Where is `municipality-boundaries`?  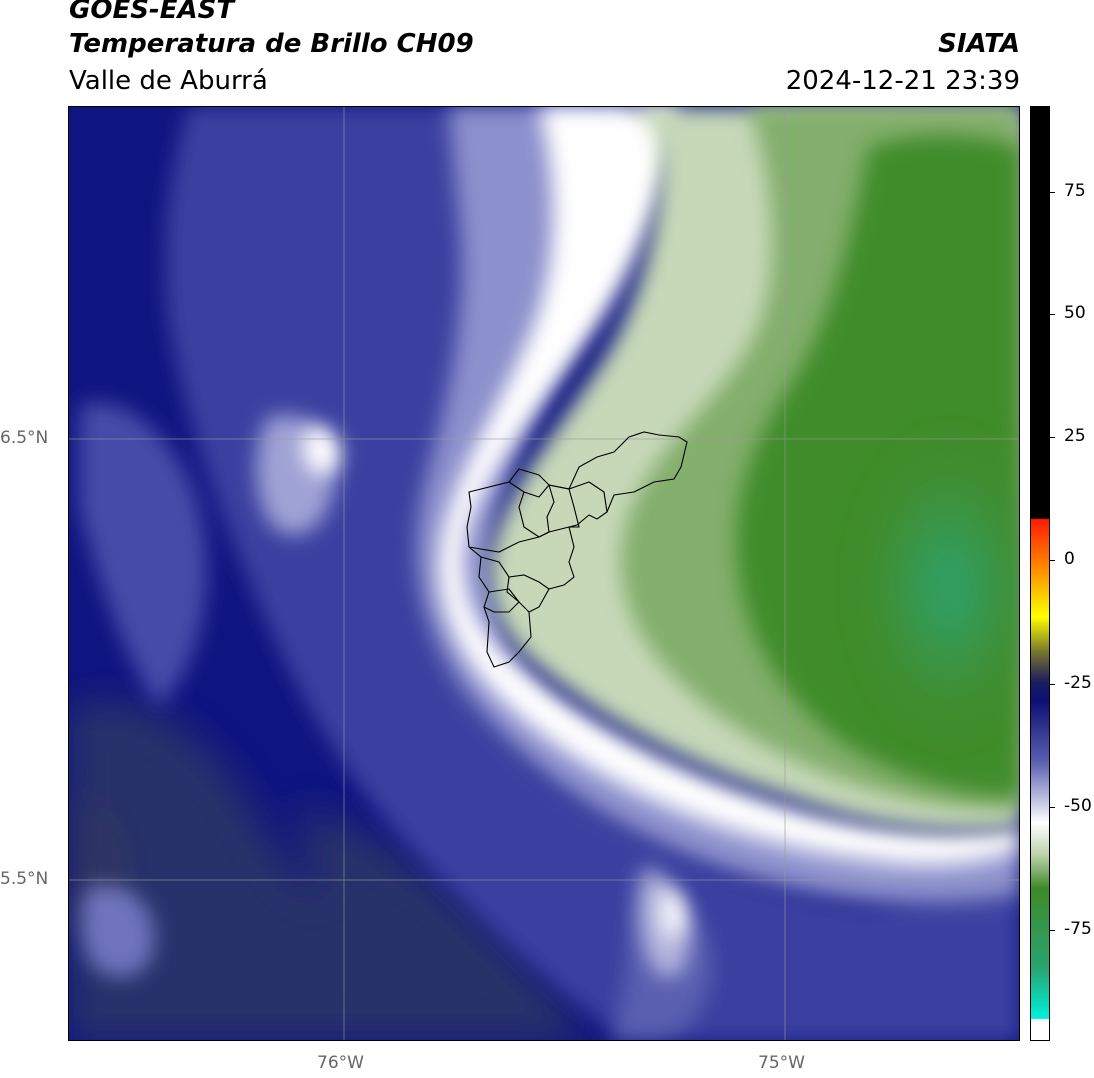 municipality-boundaries is located at coordinates (577, 549).